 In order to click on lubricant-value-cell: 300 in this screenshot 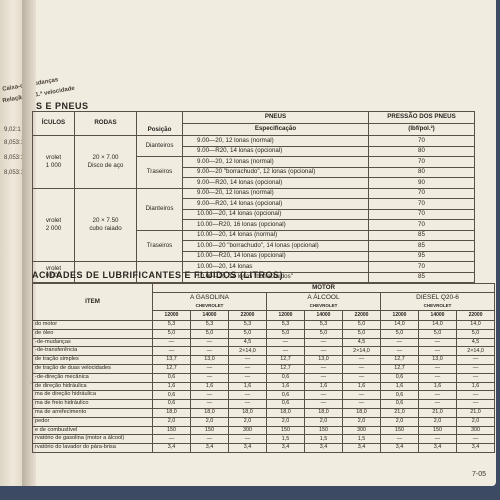, I will do `click(247, 430)`.